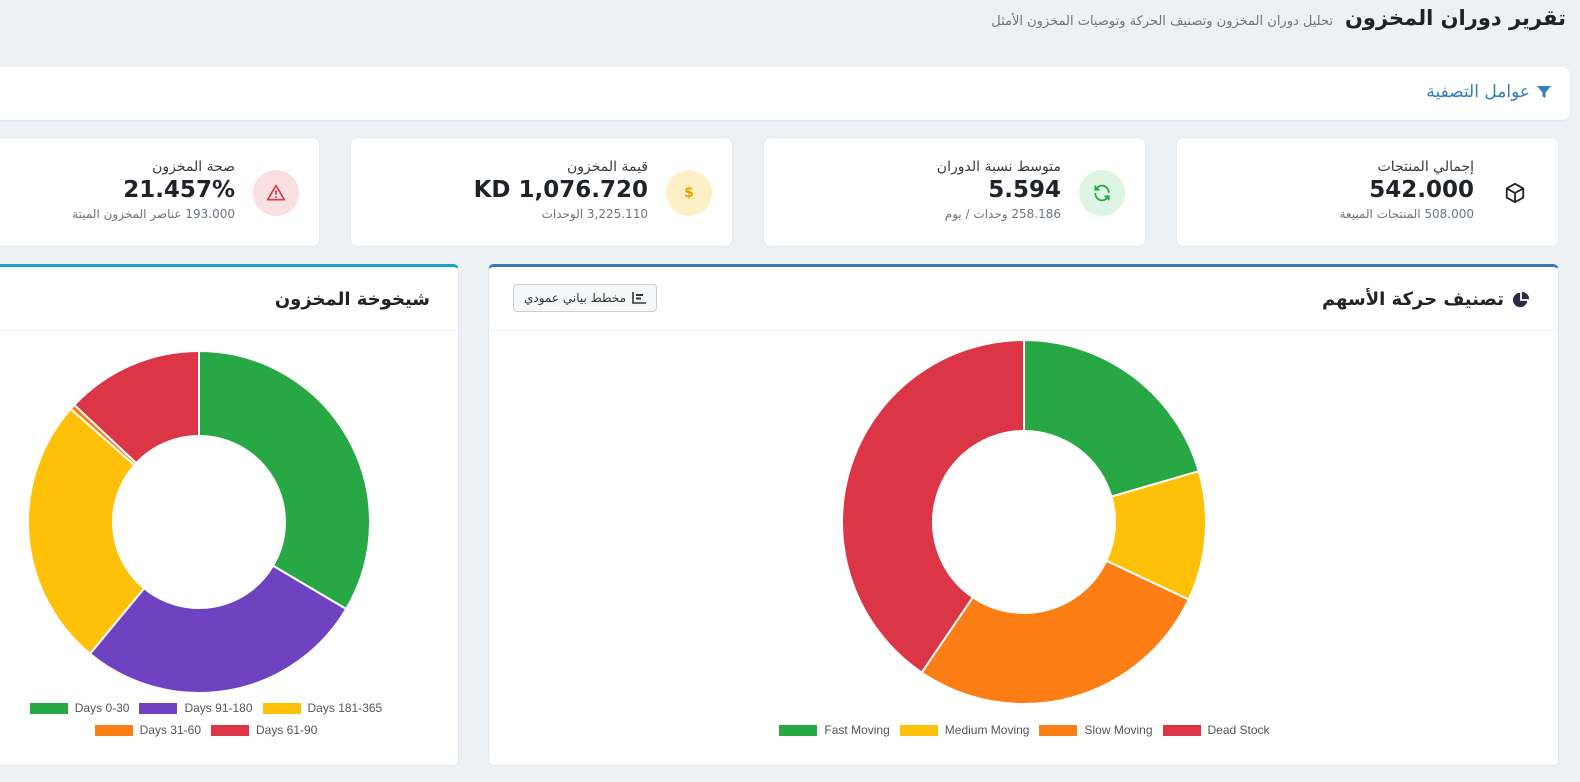 Image resolution: width=1580 pixels, height=782 pixels. I want to click on filters-label: عوامل التصفية, so click(1478, 92).